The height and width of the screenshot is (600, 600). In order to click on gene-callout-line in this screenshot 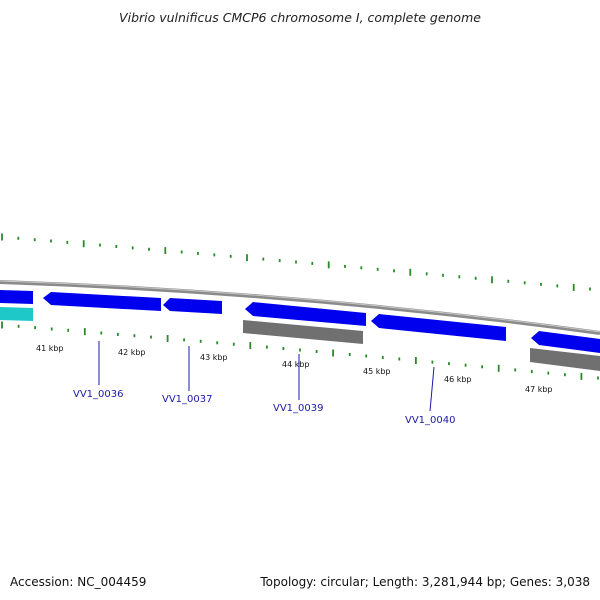, I will do `click(432, 389)`.